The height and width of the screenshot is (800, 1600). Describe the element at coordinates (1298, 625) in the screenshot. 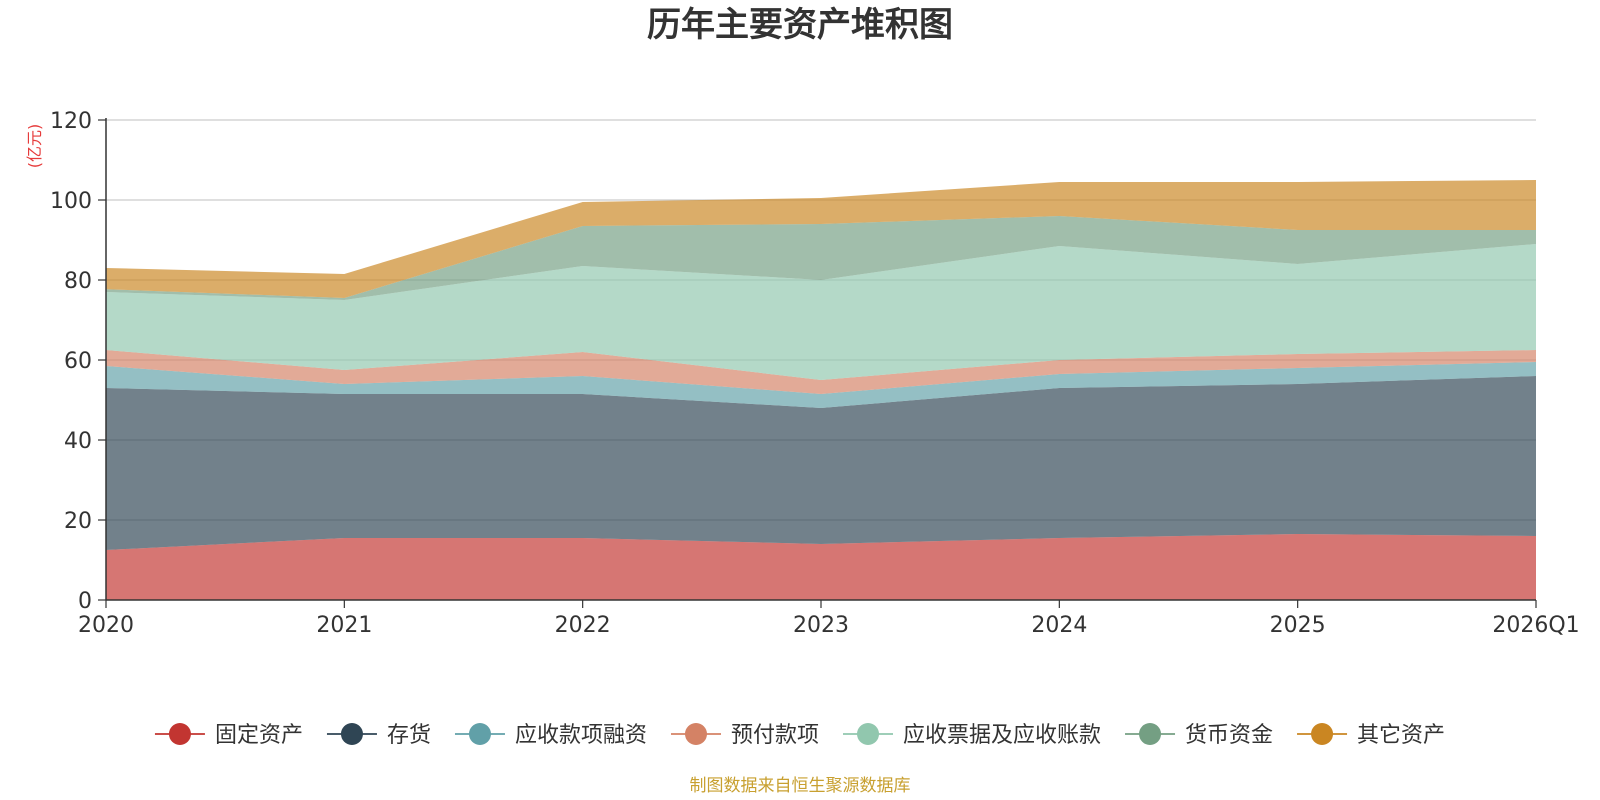

I see `x-tick-label: 2025` at that location.